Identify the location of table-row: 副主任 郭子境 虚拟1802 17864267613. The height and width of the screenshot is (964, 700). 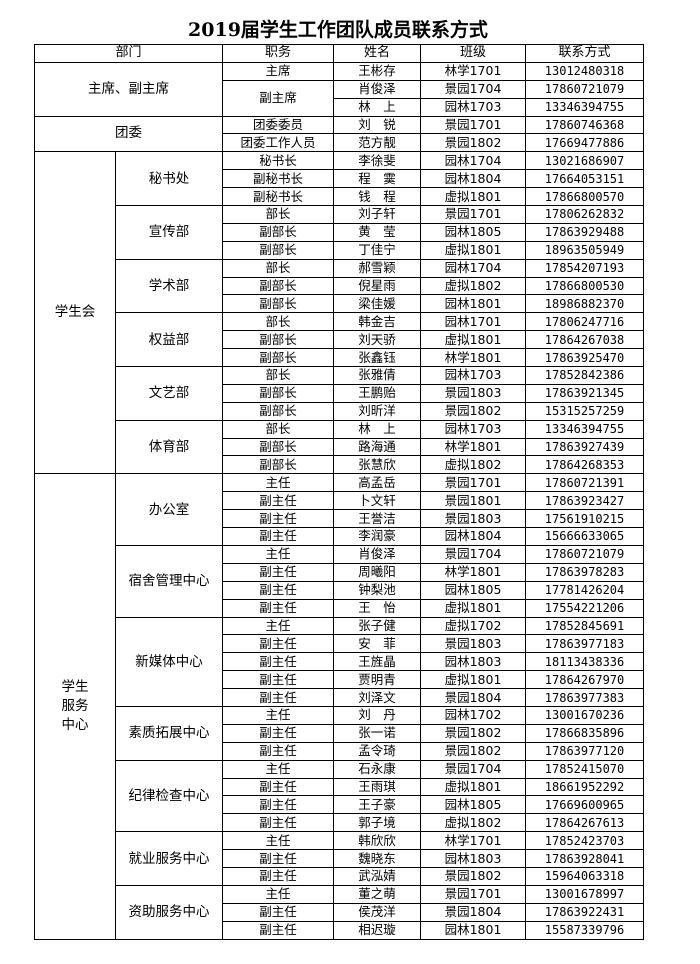
(340, 823).